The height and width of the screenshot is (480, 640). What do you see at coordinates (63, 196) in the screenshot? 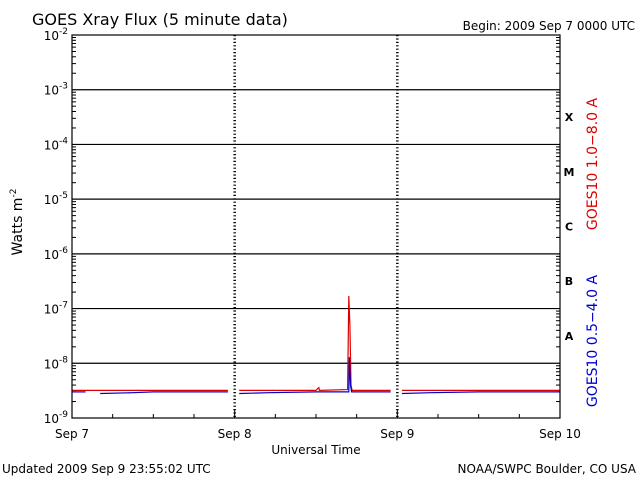
I see `y-tick-exp: -5` at bounding box center [63, 196].